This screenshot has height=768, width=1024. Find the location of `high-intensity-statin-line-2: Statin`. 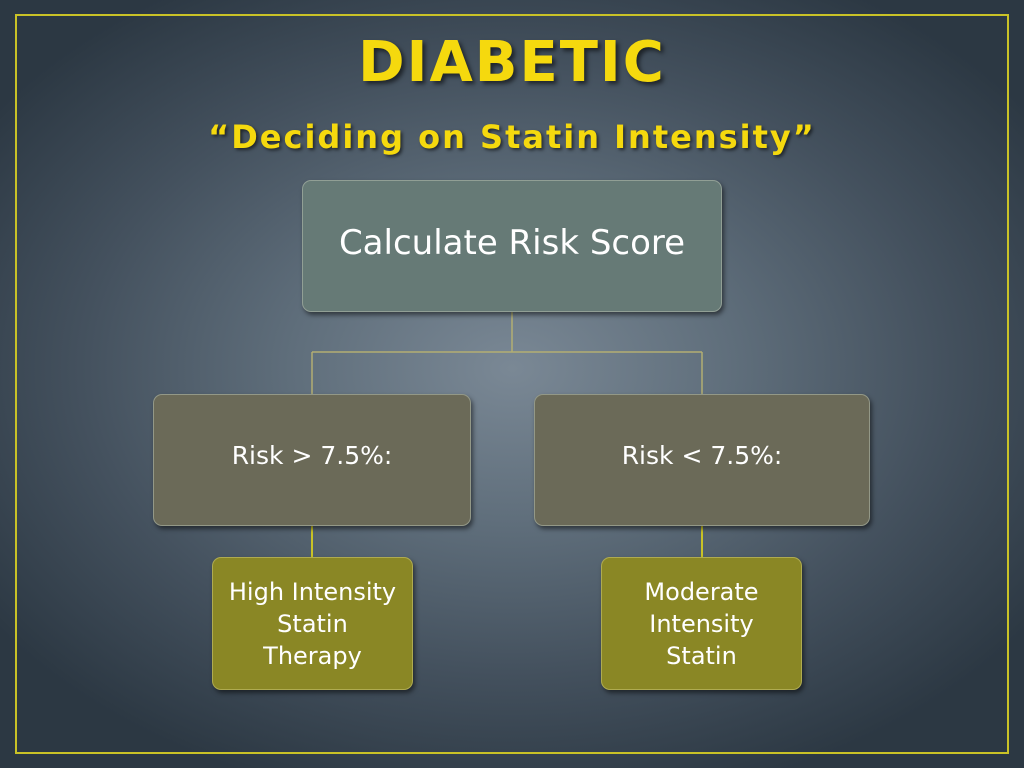

high-intensity-statin-line-2: Statin is located at coordinates (312, 623).